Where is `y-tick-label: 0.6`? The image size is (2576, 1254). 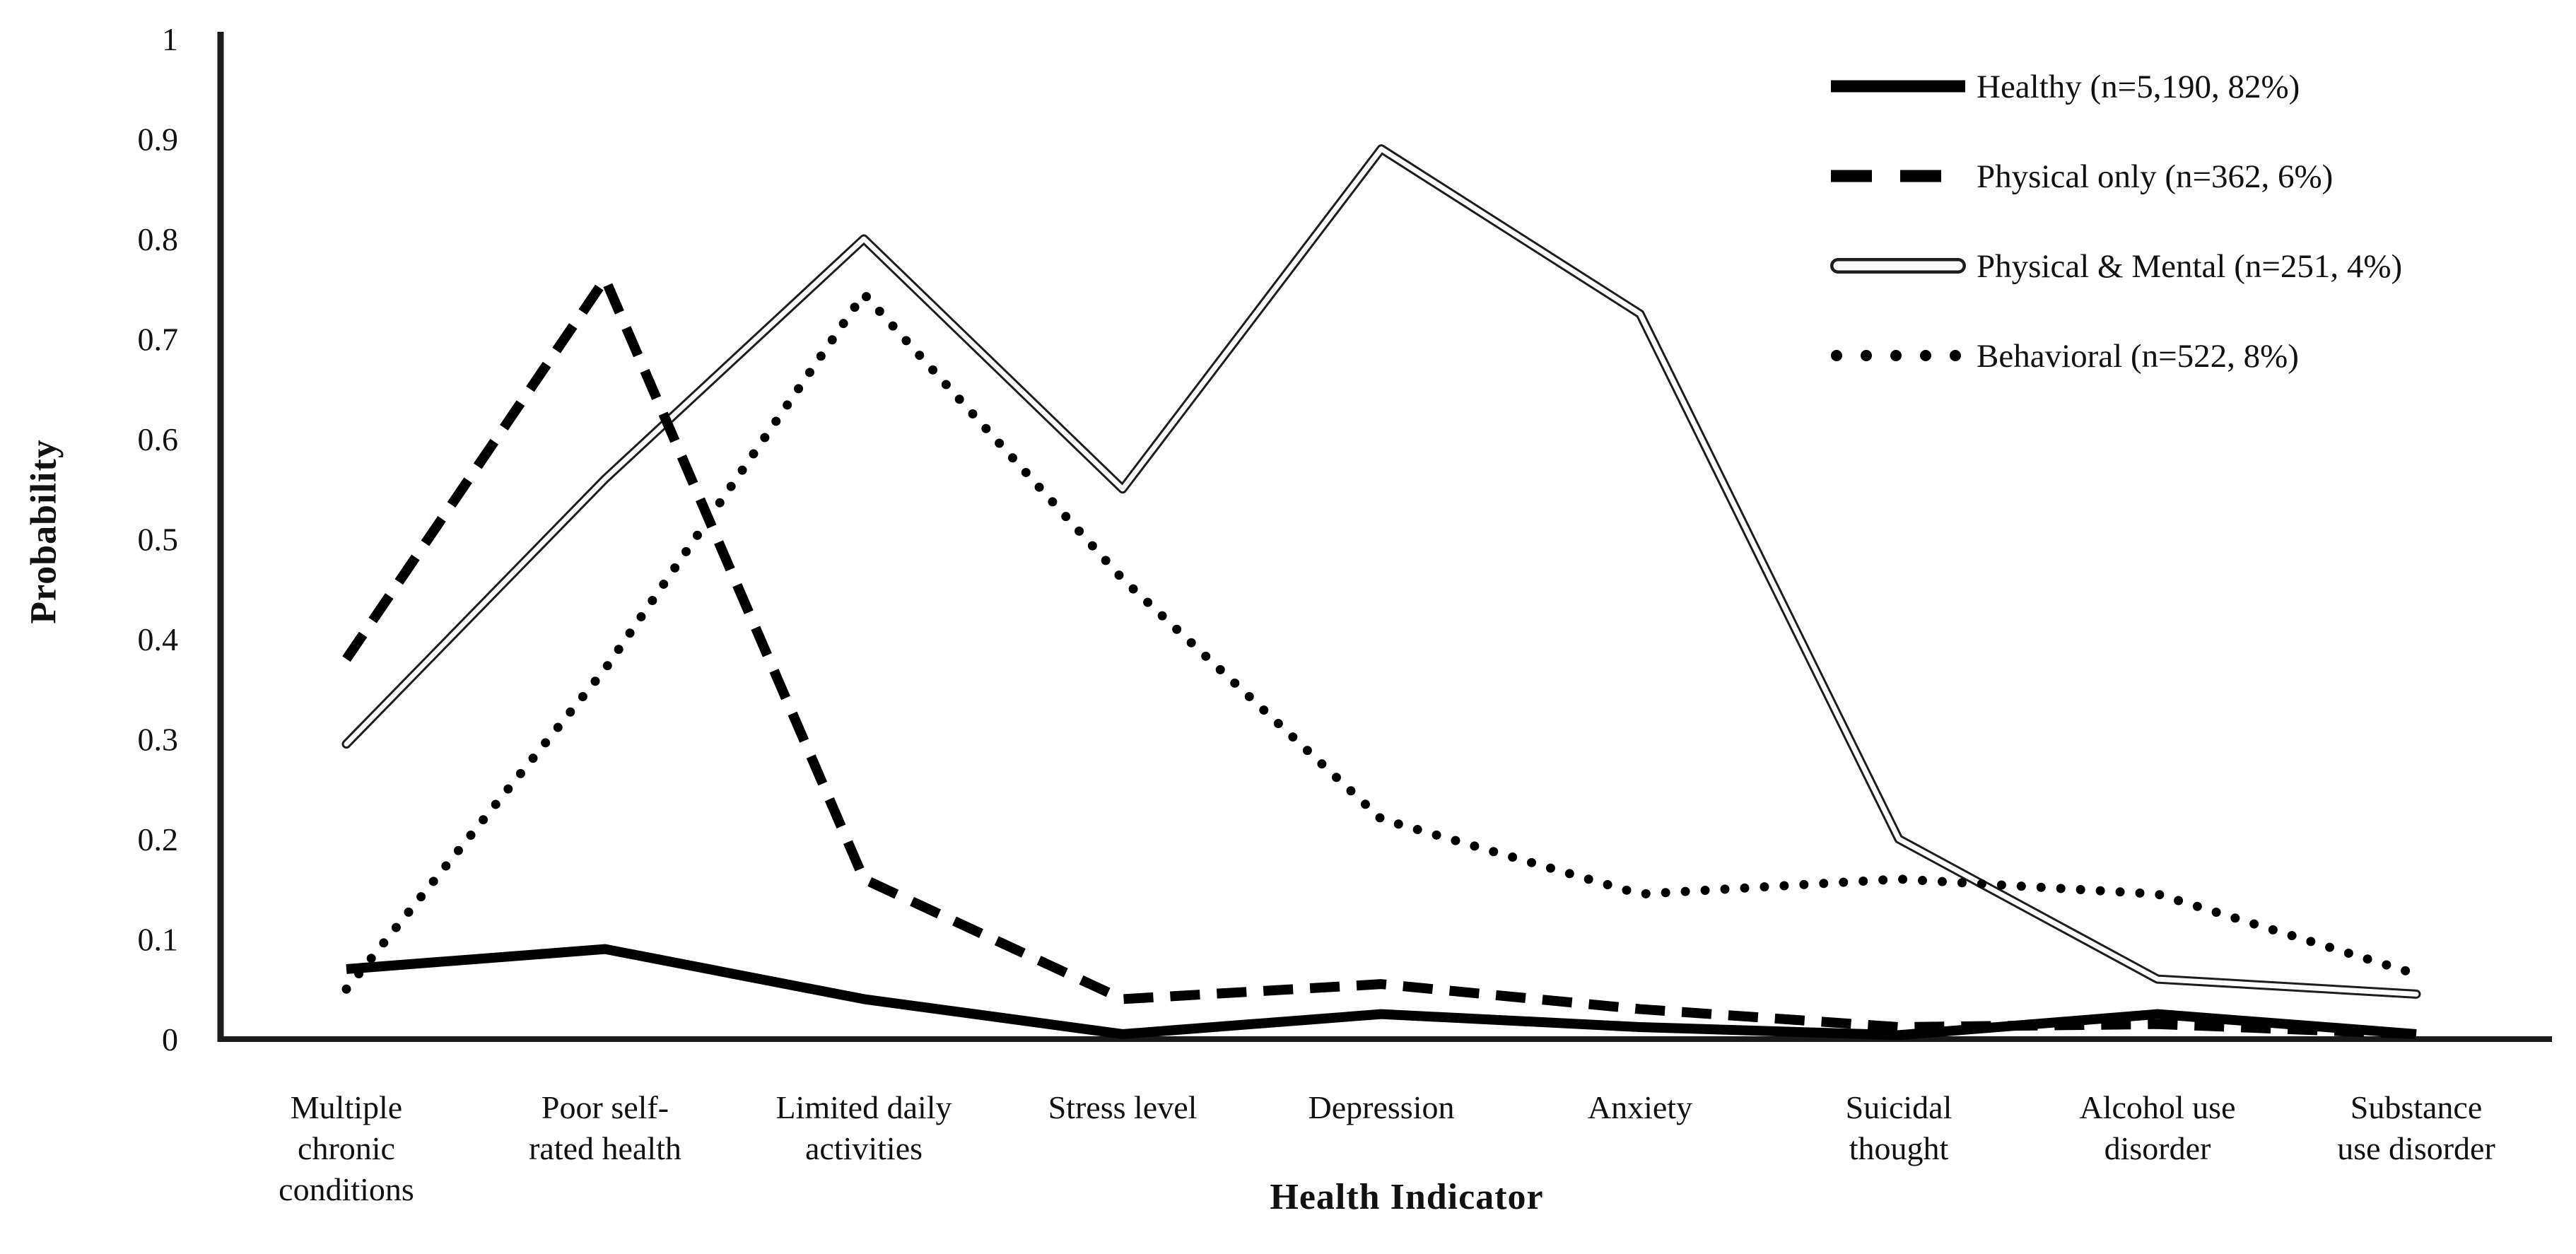
y-tick-label: 0.6 is located at coordinates (159, 439).